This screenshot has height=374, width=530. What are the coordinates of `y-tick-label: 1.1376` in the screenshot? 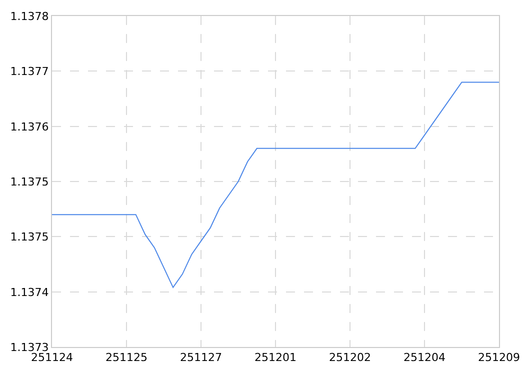 It's located at (29, 127).